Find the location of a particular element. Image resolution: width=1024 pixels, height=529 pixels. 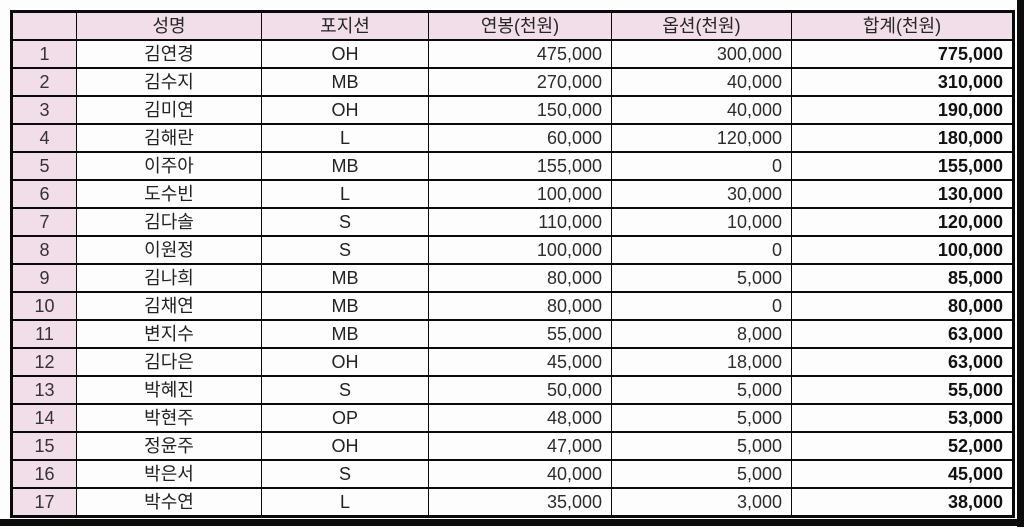

salary-cell: 50,000 is located at coordinates (520, 390).